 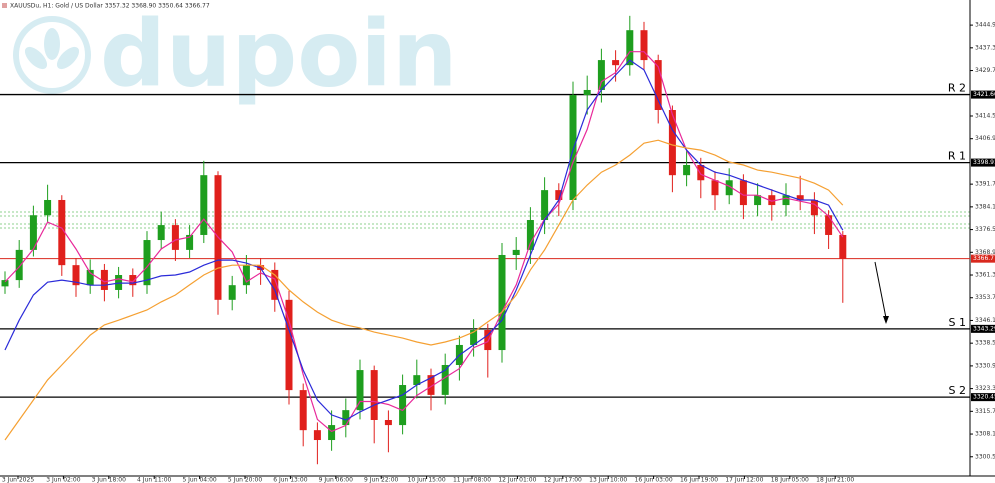 I want to click on y-tick-label: 3437.30, so click(x=985, y=47).